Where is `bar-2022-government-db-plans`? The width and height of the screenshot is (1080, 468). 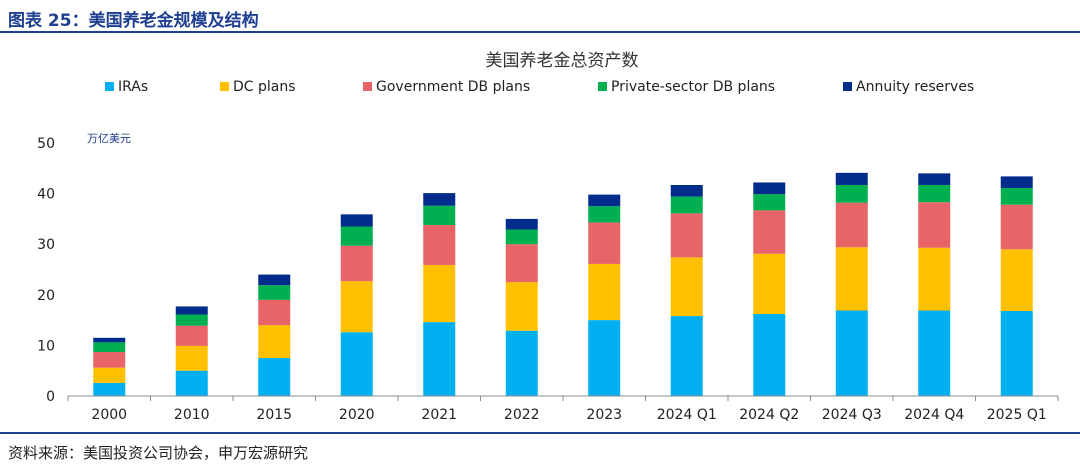 bar-2022-government-db-plans is located at coordinates (521, 263).